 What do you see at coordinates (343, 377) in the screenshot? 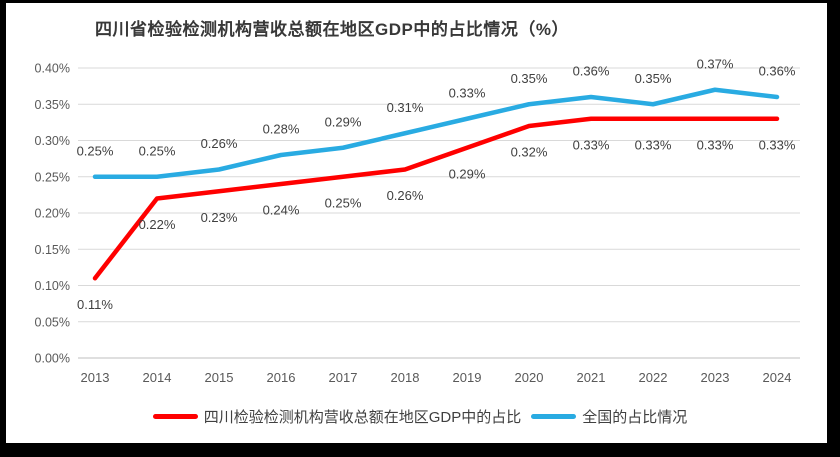
I see `x-axis-tick-label: 2017` at bounding box center [343, 377].